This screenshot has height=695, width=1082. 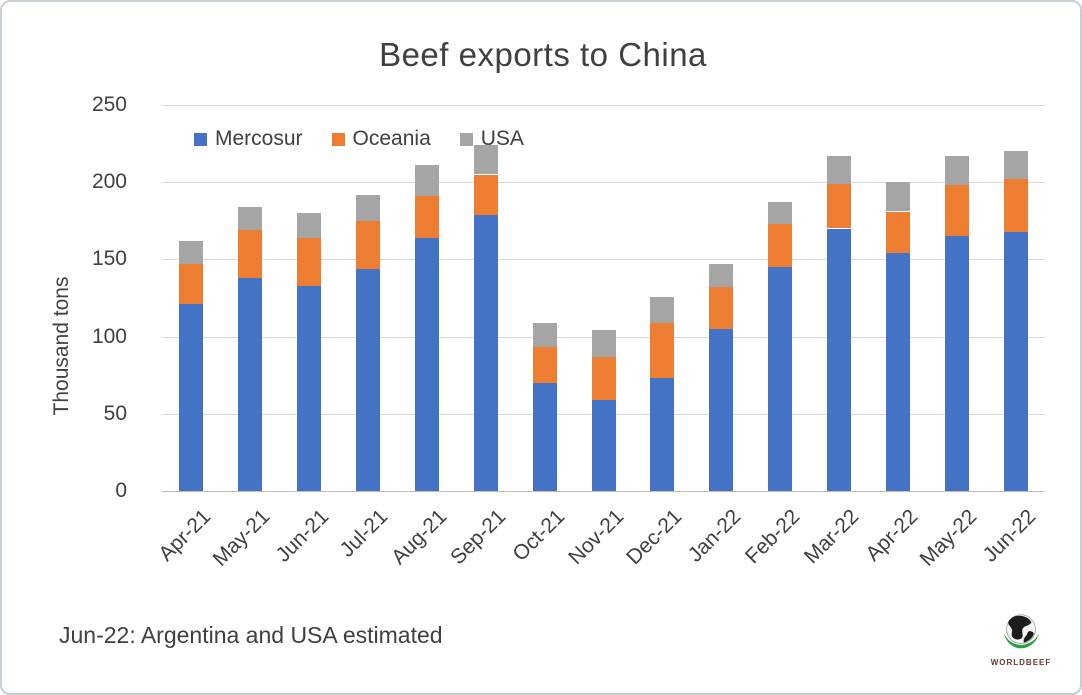 I want to click on legend-item-oceania: Oceania, so click(x=381, y=139).